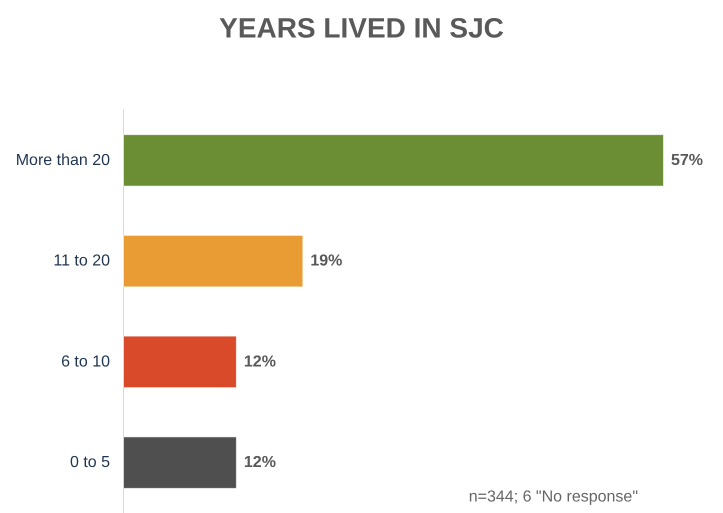 The height and width of the screenshot is (513, 723). What do you see at coordinates (326, 261) in the screenshot?
I see `data-label: 19%` at bounding box center [326, 261].